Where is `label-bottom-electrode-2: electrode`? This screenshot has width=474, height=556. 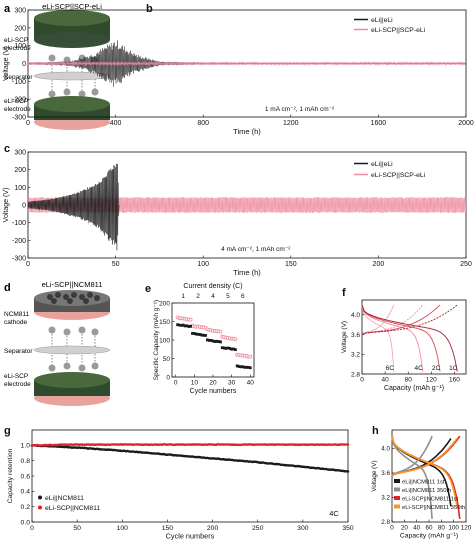
label-bottom-electrode-2: electrode is located at coordinates (17, 109).